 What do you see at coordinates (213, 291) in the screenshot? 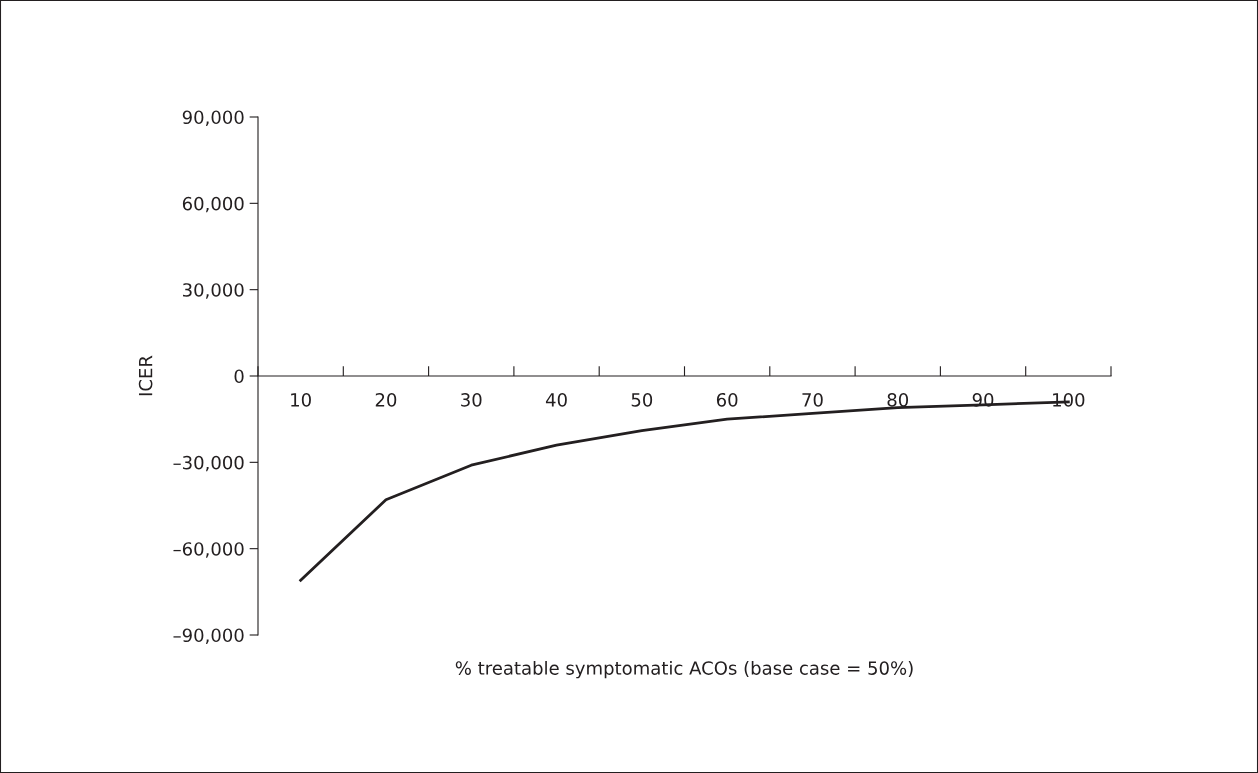
I see `y-tick-label: 30,000` at bounding box center [213, 291].